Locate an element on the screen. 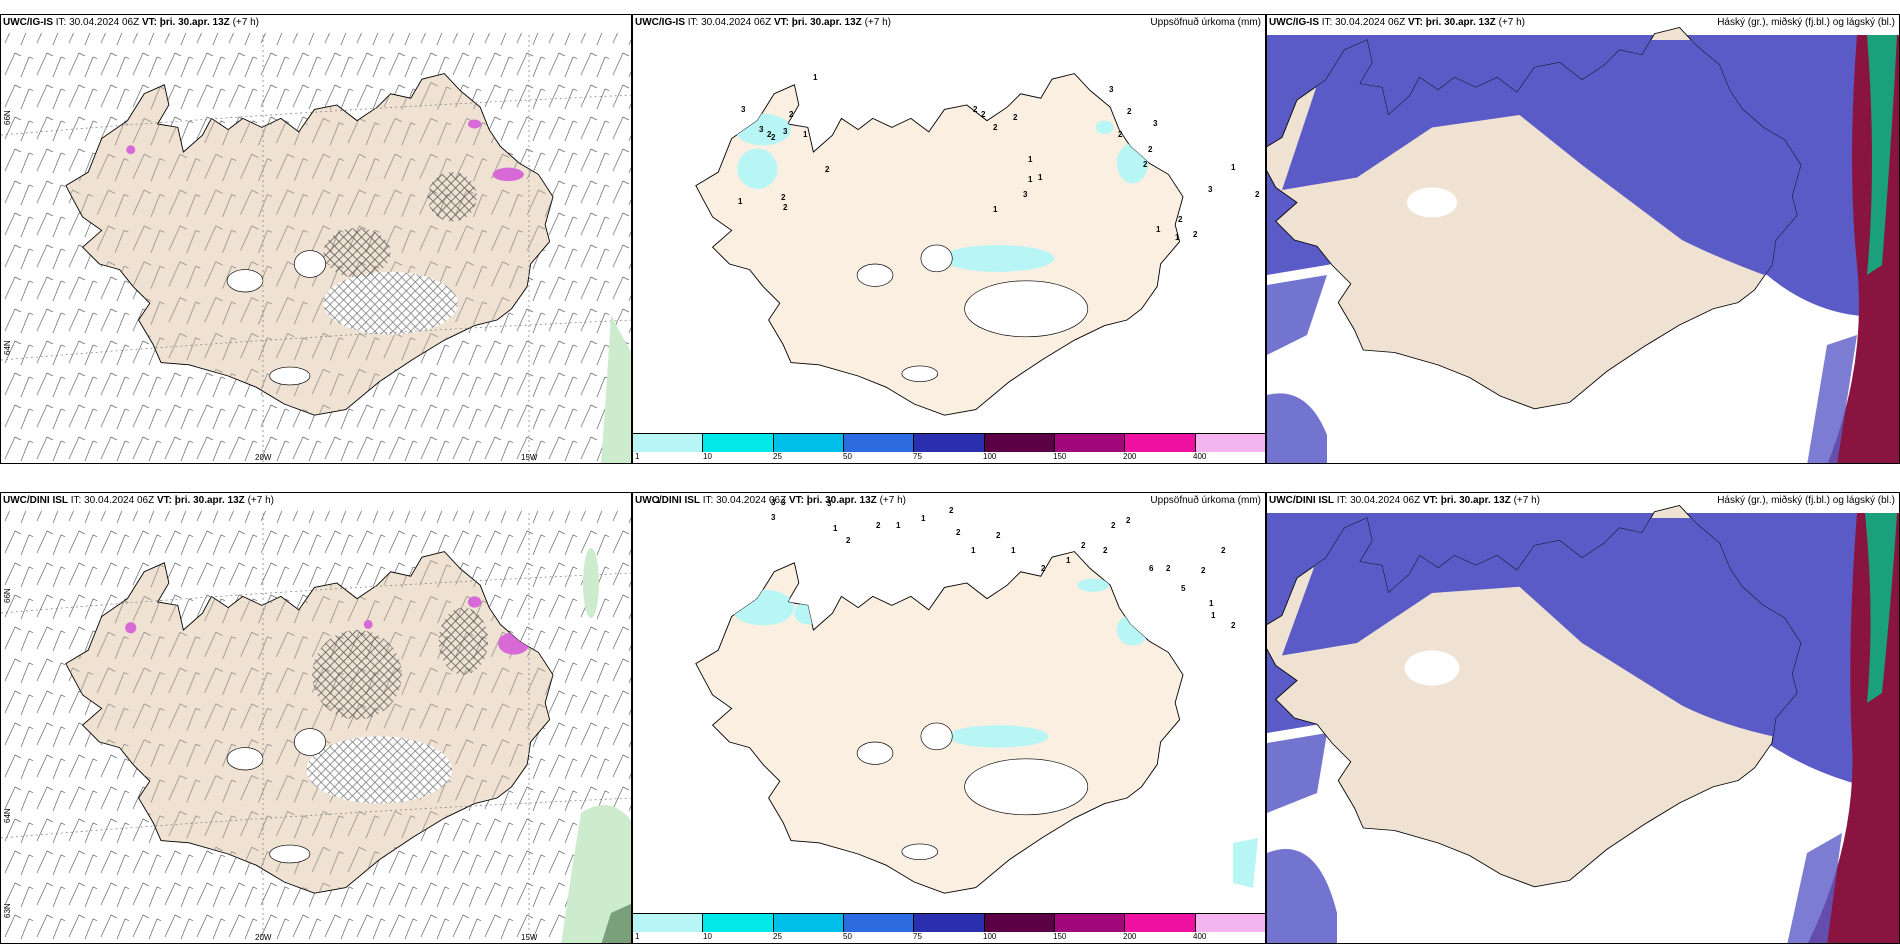 Image resolution: width=1900 pixels, height=950 pixels. colorbar-tick: 50 is located at coordinates (847, 936).